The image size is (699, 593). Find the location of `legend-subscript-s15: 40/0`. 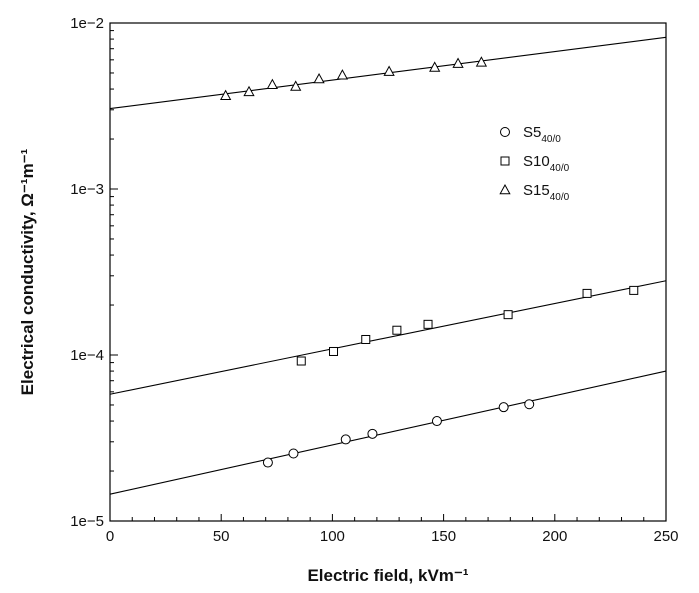

legend-subscript-s15: 40/0 is located at coordinates (560, 197).